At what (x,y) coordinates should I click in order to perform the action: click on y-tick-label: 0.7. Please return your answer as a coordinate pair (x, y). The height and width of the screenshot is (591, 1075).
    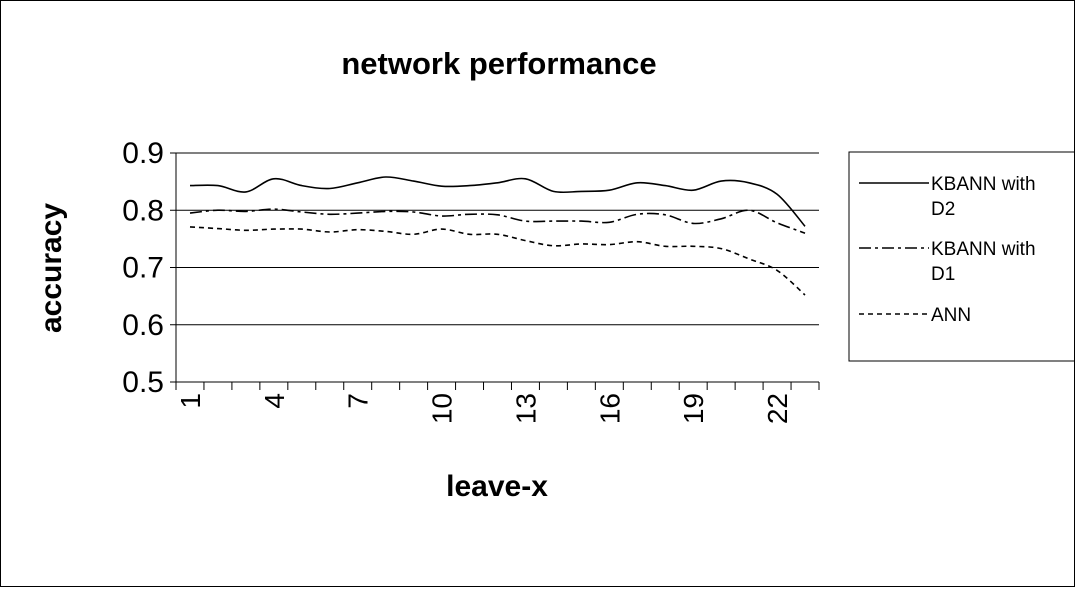
    Looking at the image, I should click on (143, 268).